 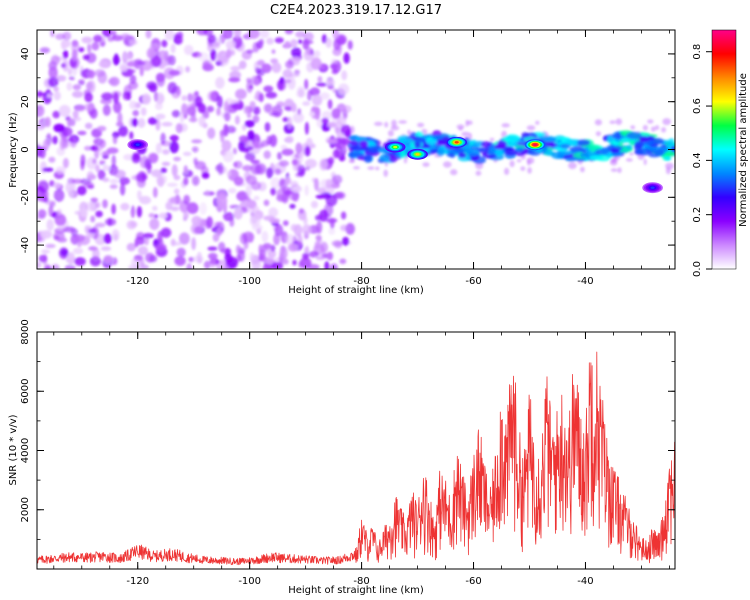 I want to click on y-tick-label: 0, so click(x=25, y=149).